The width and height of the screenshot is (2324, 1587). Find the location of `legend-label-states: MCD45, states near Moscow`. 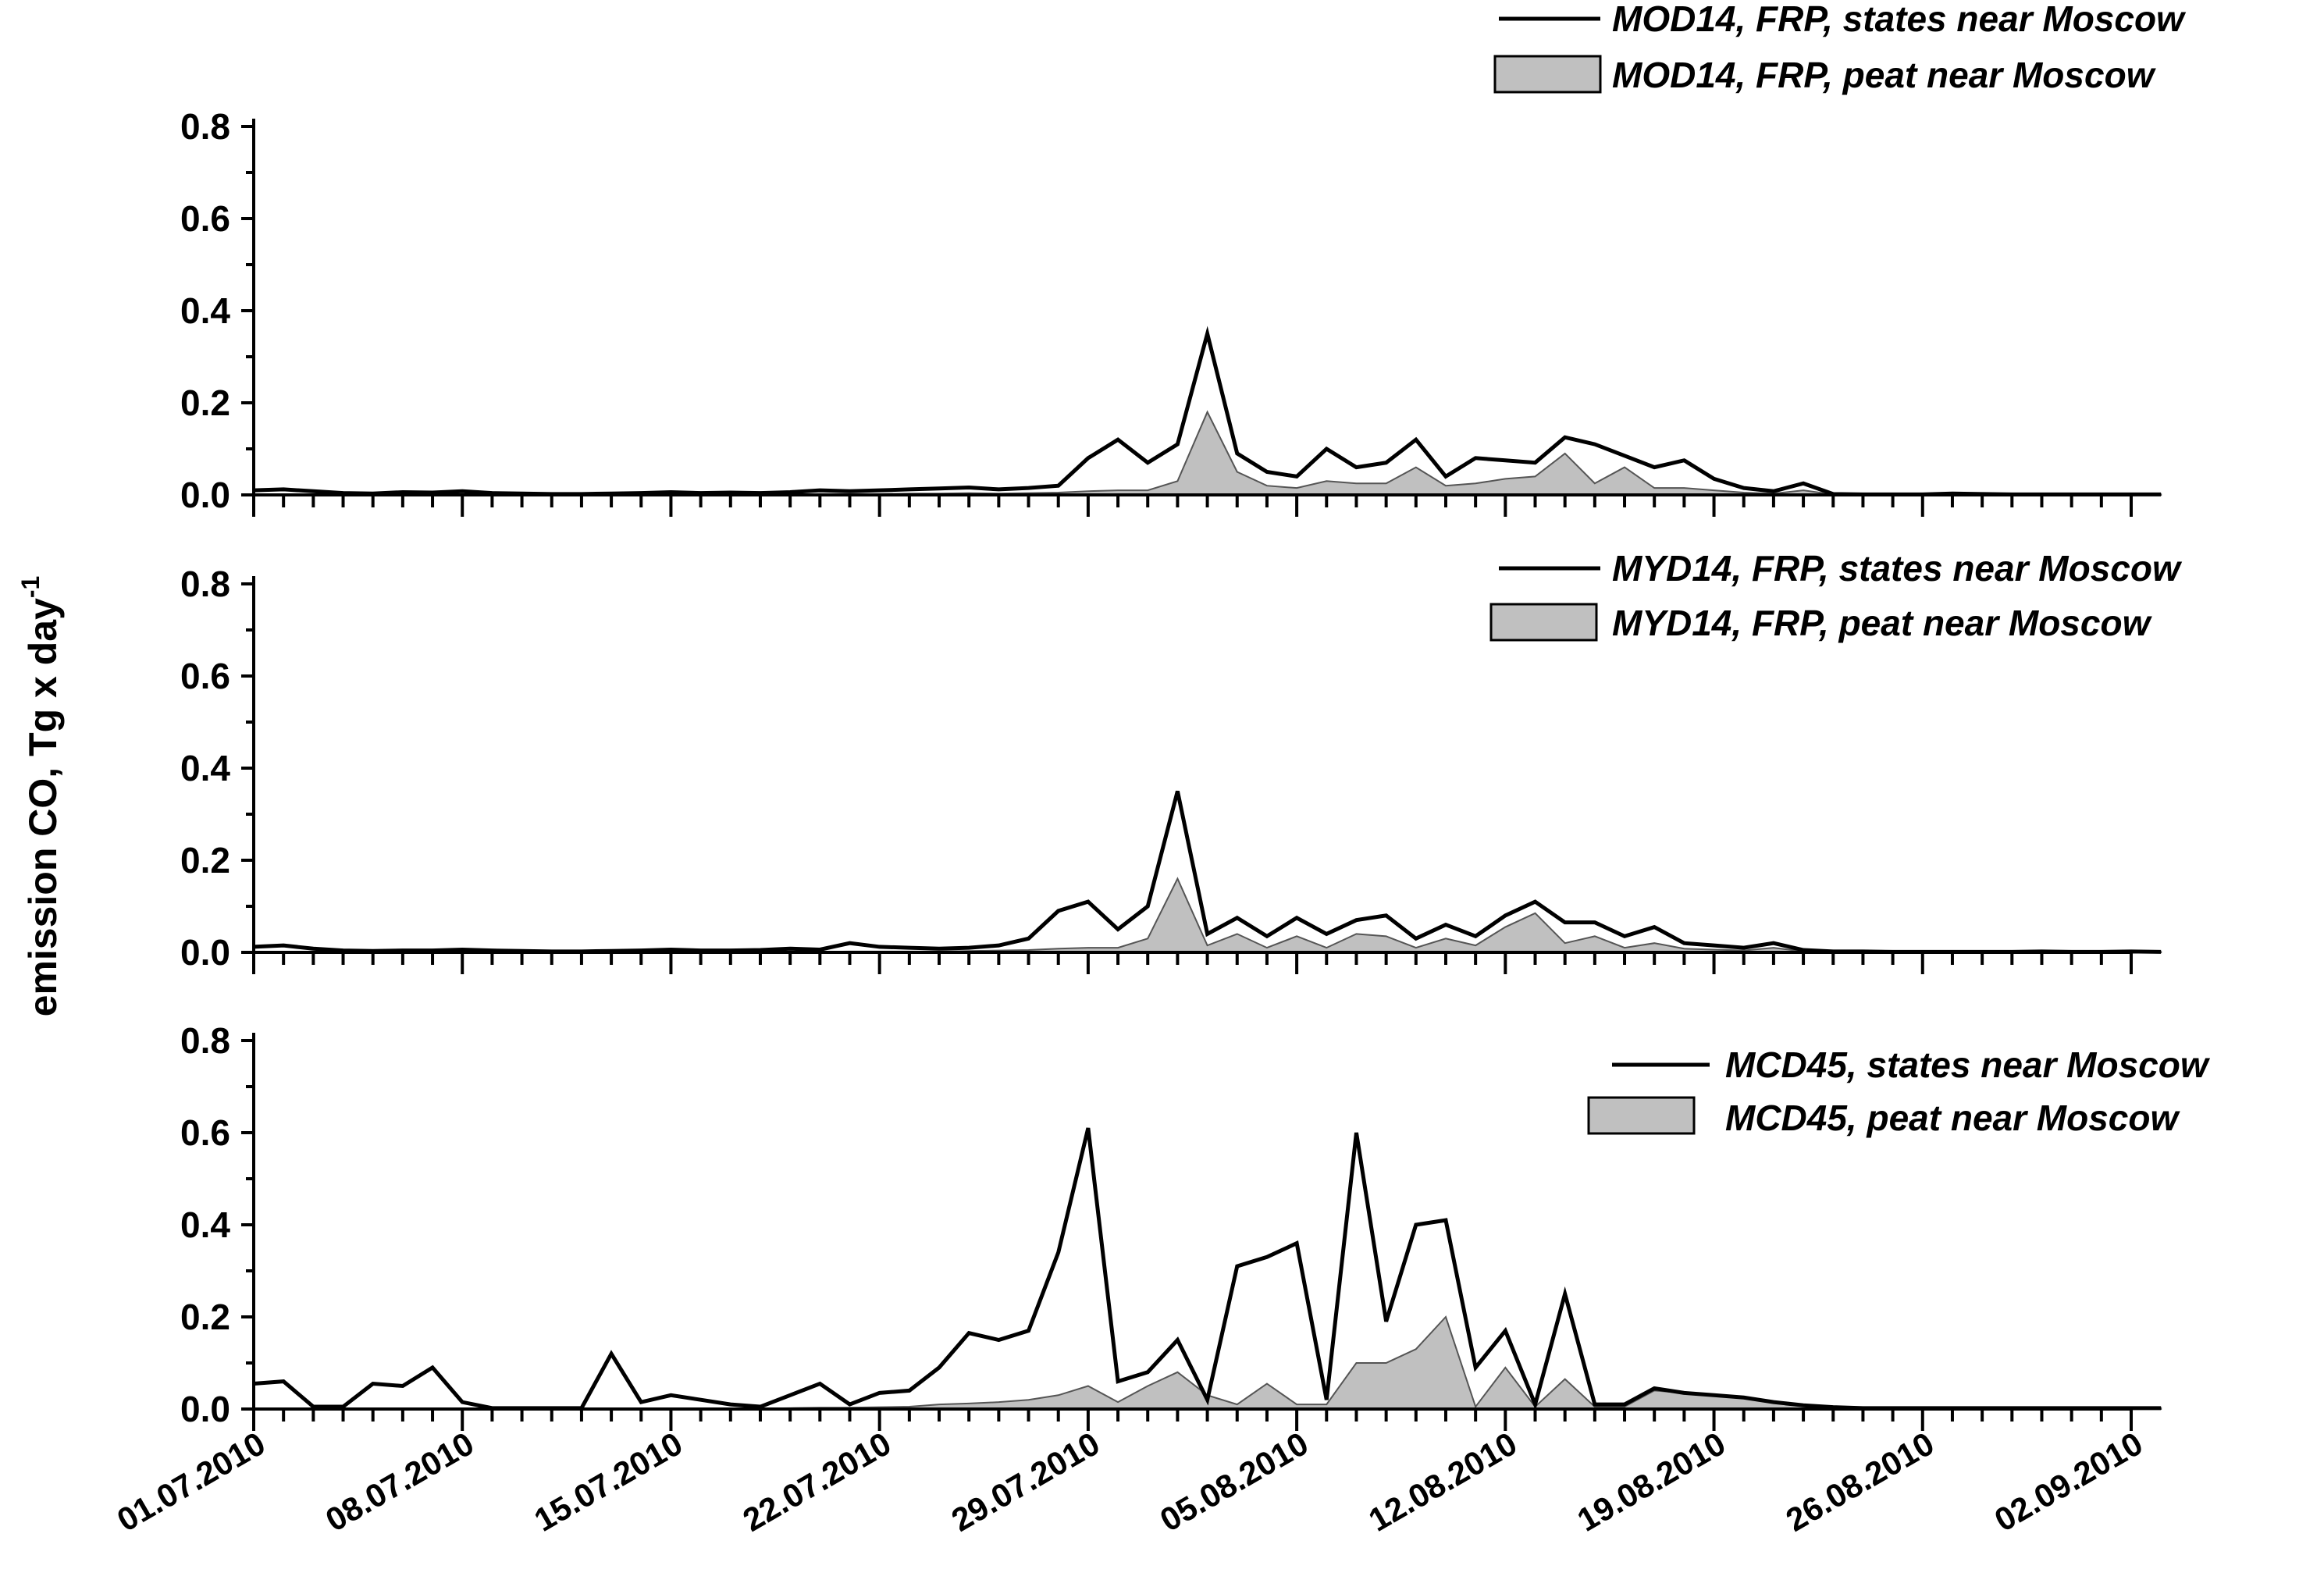

legend-label-states: MCD45, states near Moscow is located at coordinates (1968, 1064).